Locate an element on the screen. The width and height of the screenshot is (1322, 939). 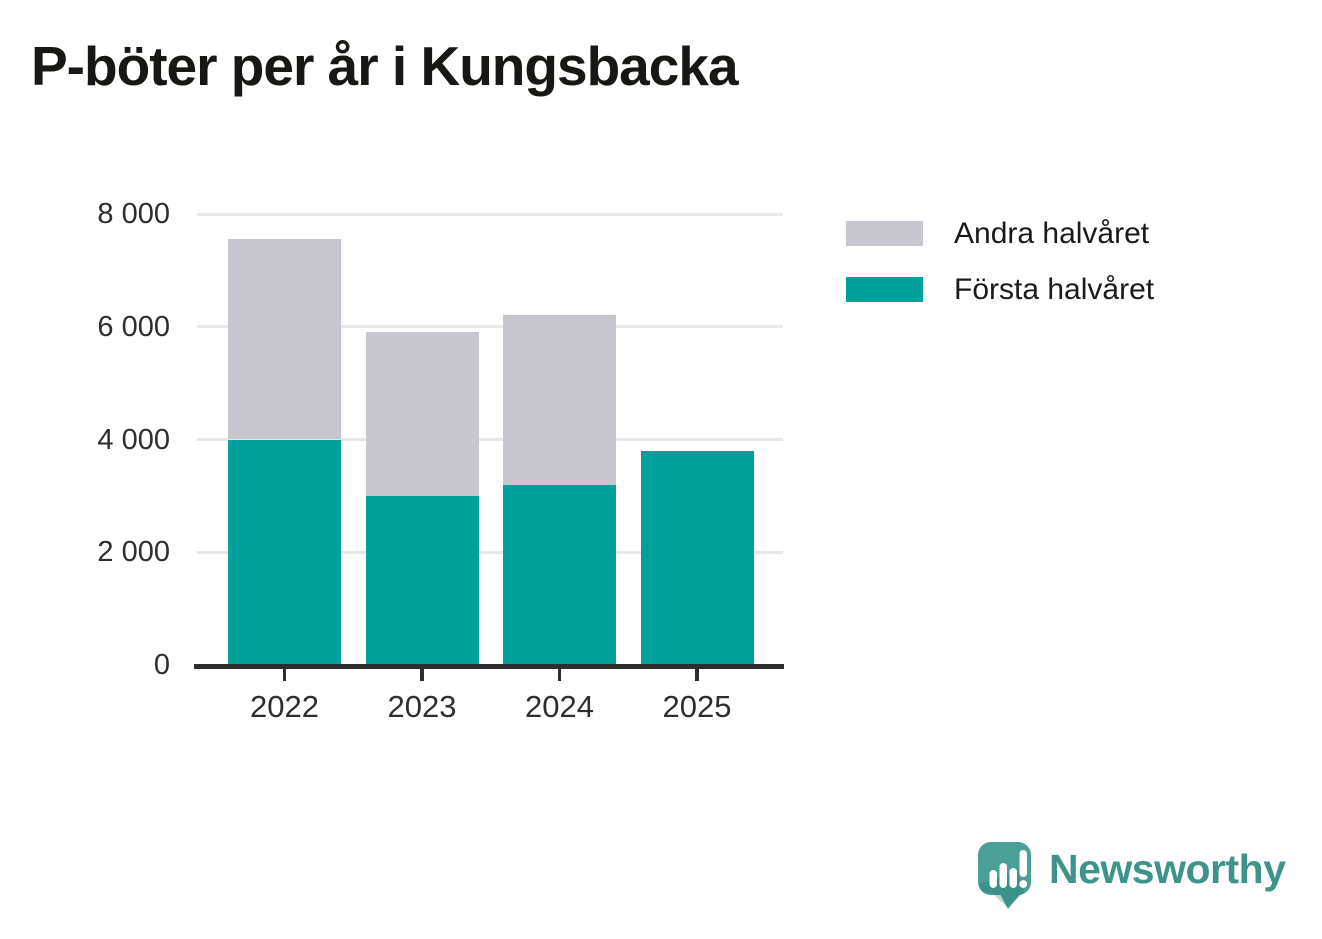
newsworthy-logo: Newsworthy is located at coordinates (1142, 878).